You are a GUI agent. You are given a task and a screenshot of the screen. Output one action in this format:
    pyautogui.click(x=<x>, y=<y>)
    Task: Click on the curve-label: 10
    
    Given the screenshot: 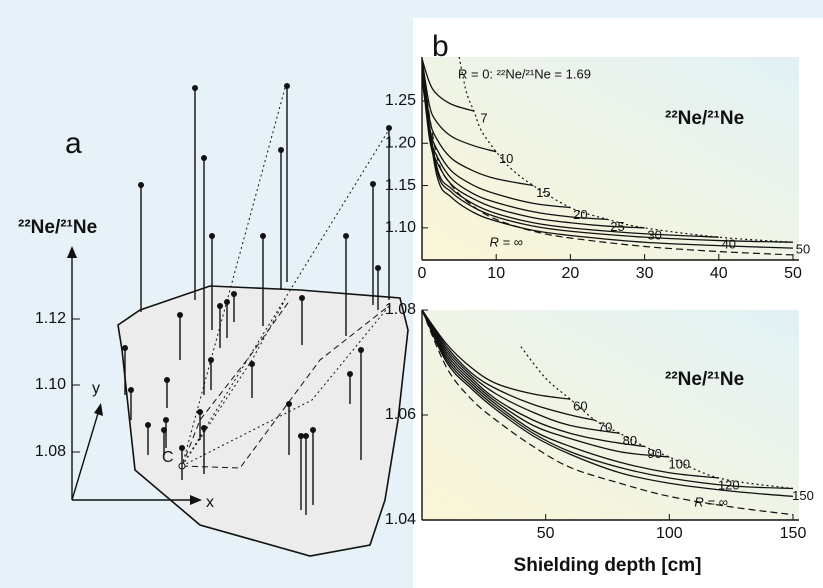 What is the action you would take?
    pyautogui.click(x=506, y=158)
    